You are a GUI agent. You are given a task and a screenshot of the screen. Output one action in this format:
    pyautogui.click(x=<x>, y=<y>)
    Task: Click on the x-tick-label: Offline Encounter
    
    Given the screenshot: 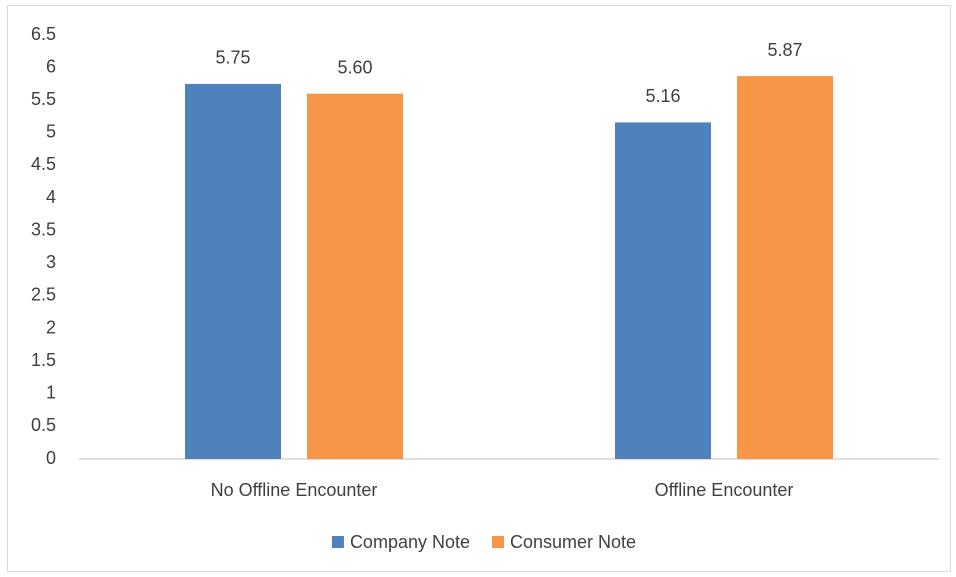 What is the action you would take?
    pyautogui.click(x=724, y=490)
    